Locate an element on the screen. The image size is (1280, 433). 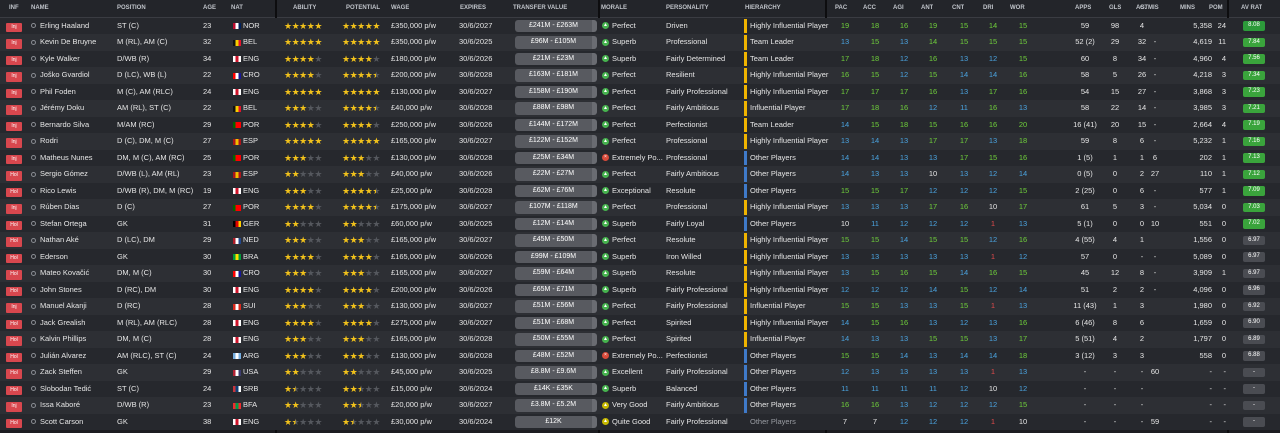
col-gmis: G. MIS is located at coordinates (1149, 8).